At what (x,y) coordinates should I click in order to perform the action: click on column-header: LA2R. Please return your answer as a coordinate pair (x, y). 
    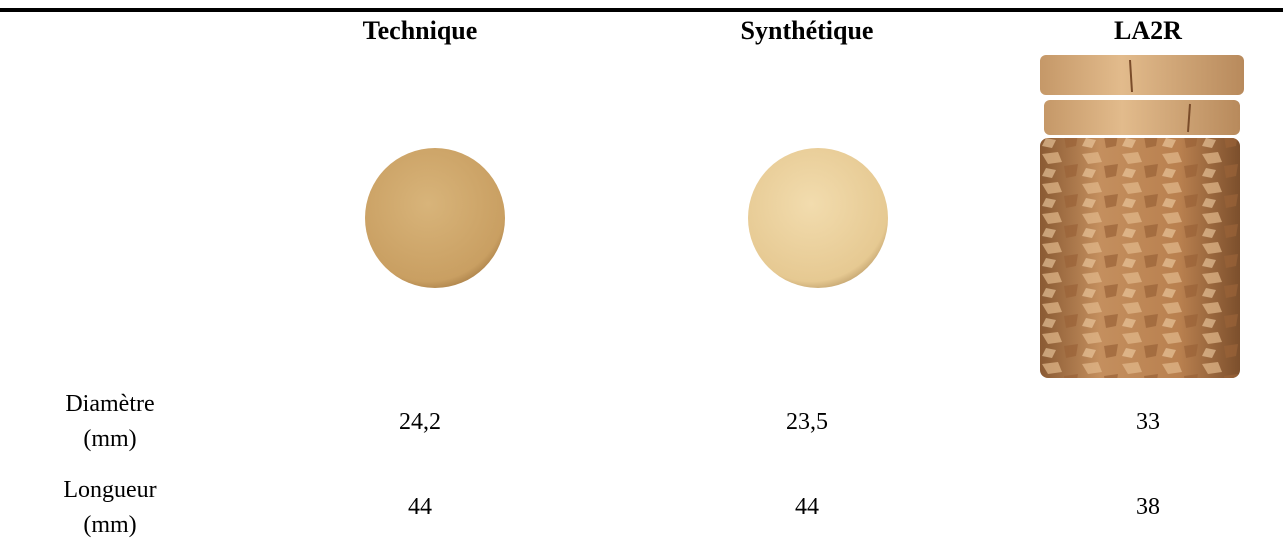
    Looking at the image, I should click on (1148, 30).